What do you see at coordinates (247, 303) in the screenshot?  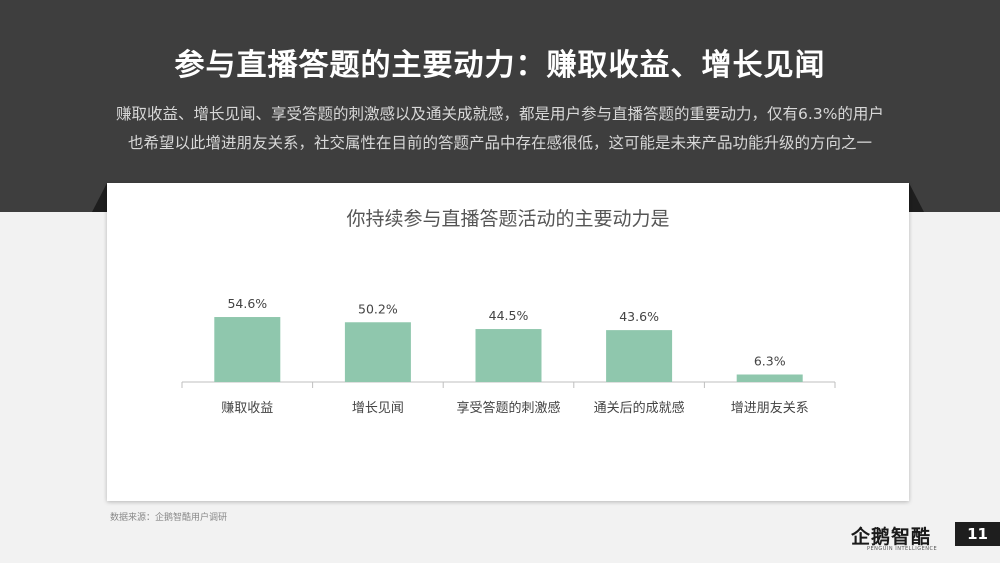 I see `bar-value-label: 54.6%` at bounding box center [247, 303].